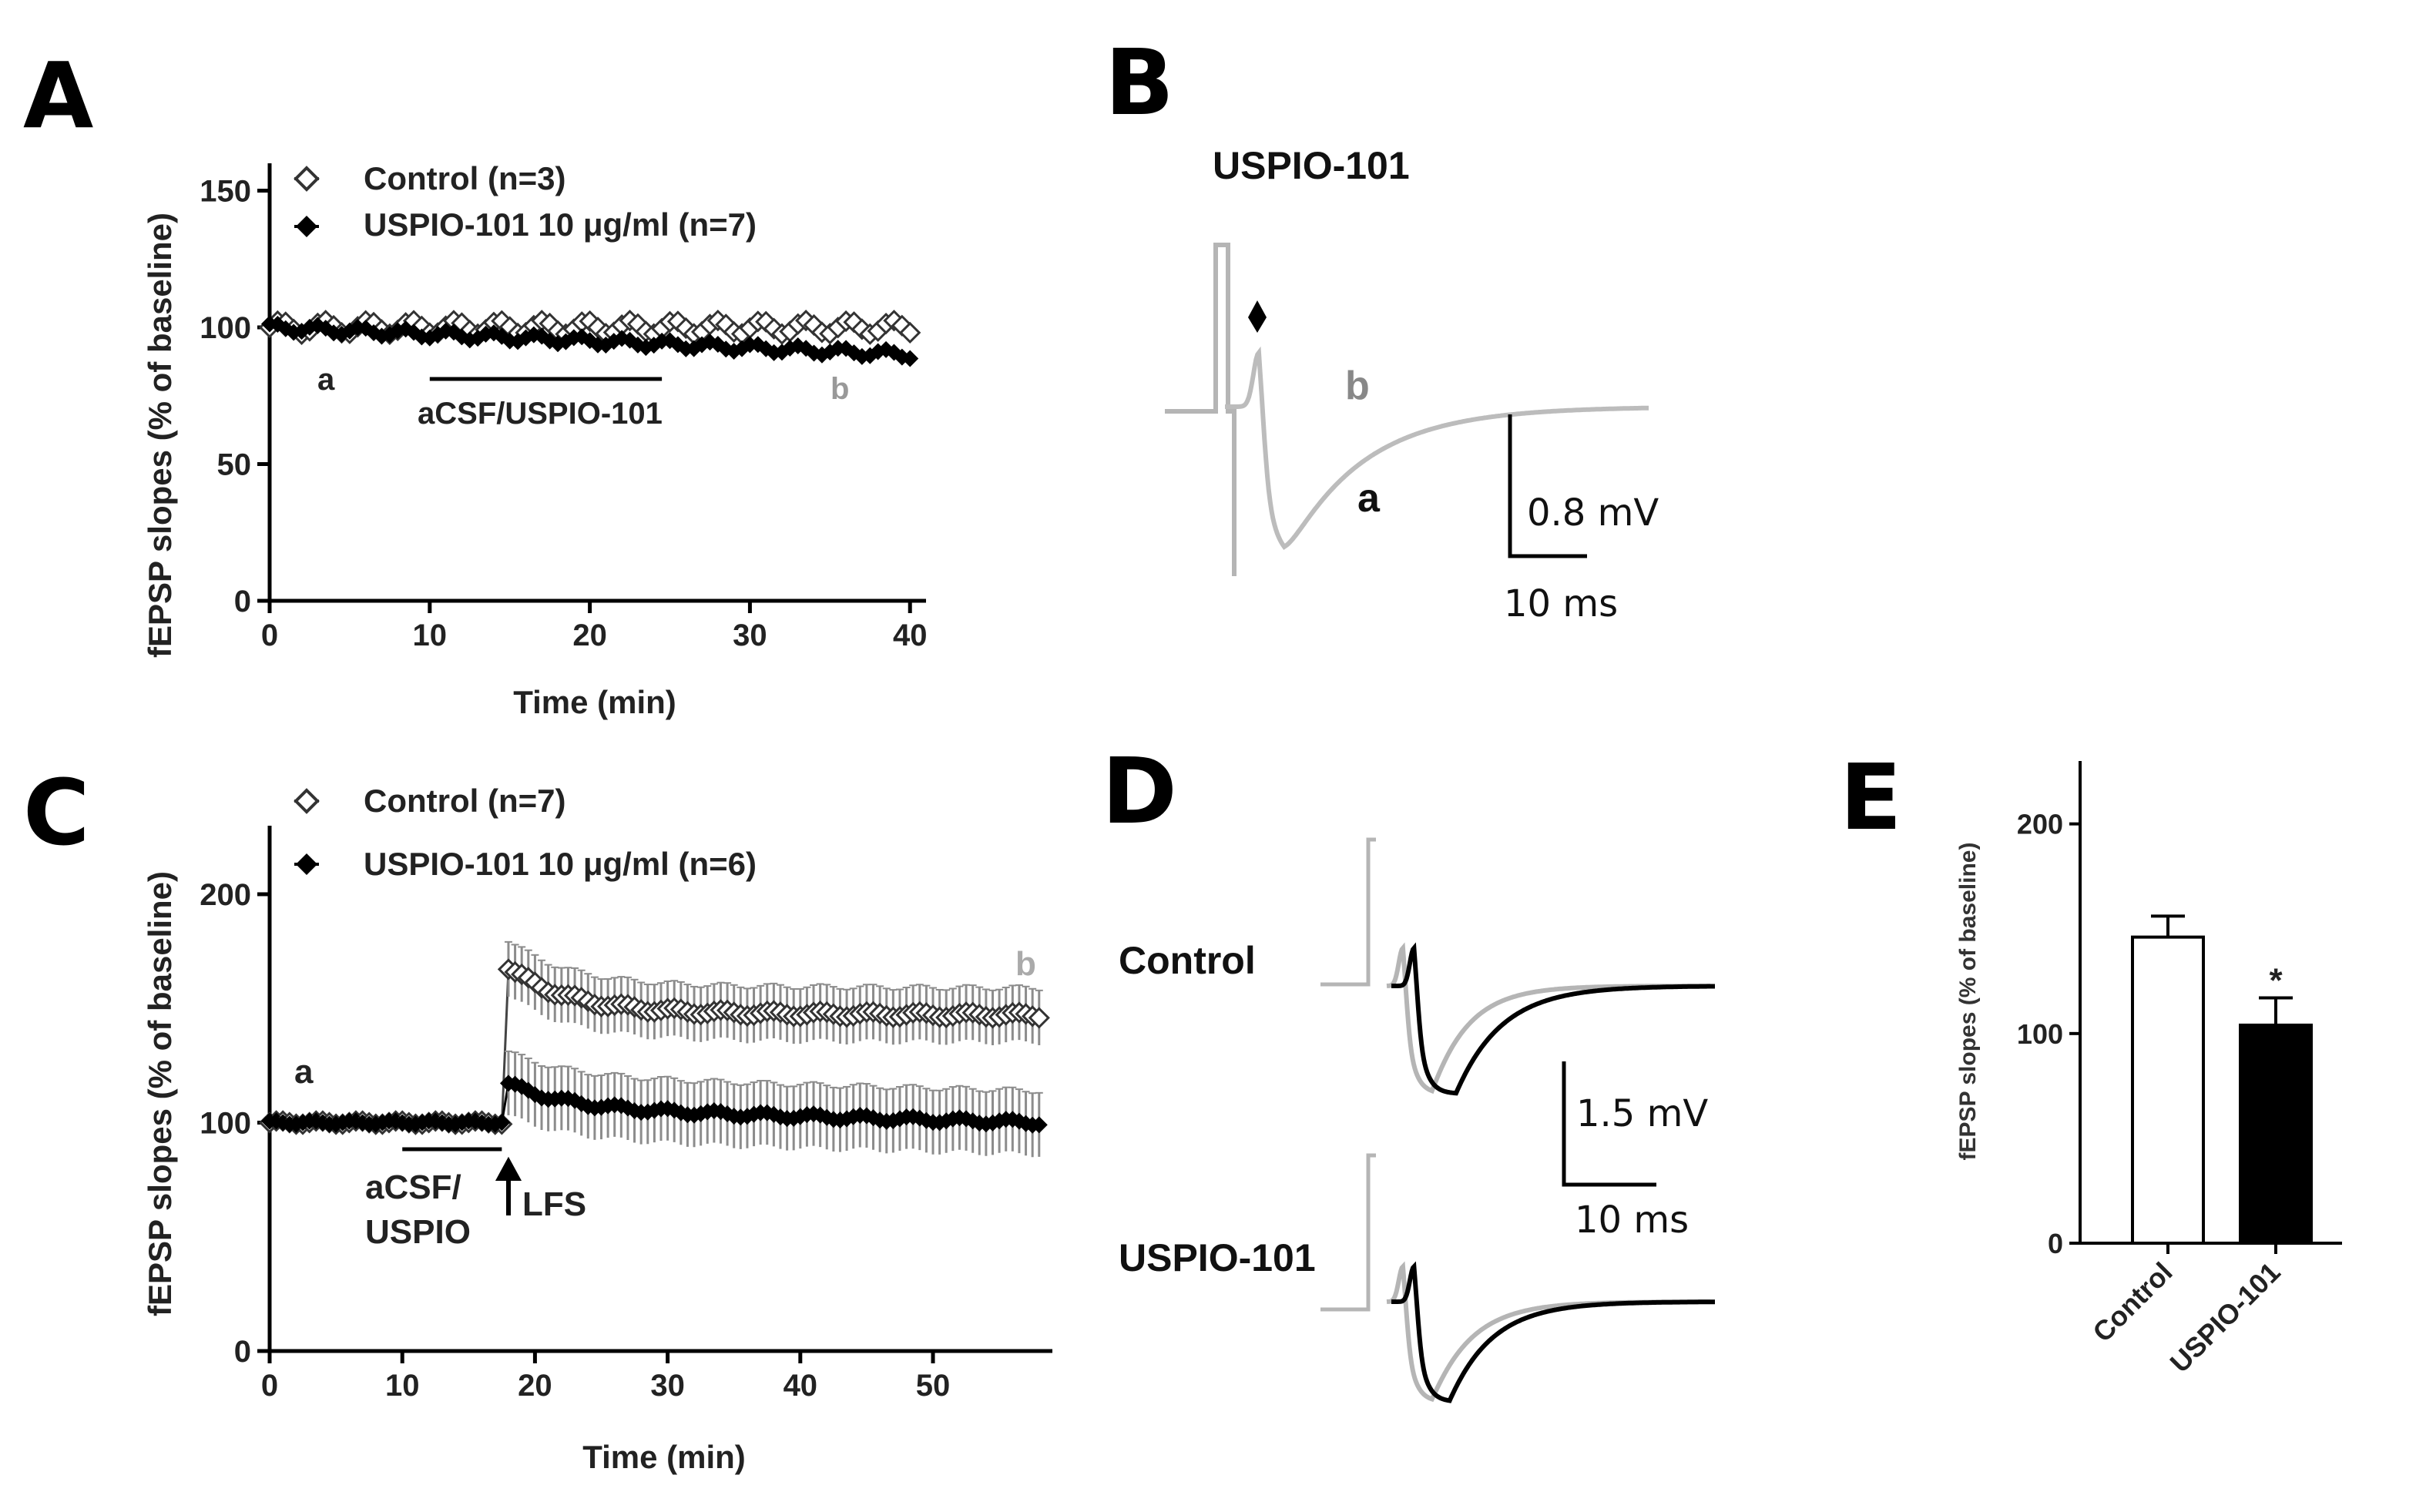 This screenshot has height=1512, width=2416. What do you see at coordinates (1357, 386) in the screenshot?
I see `panel-b-label-b: b` at bounding box center [1357, 386].